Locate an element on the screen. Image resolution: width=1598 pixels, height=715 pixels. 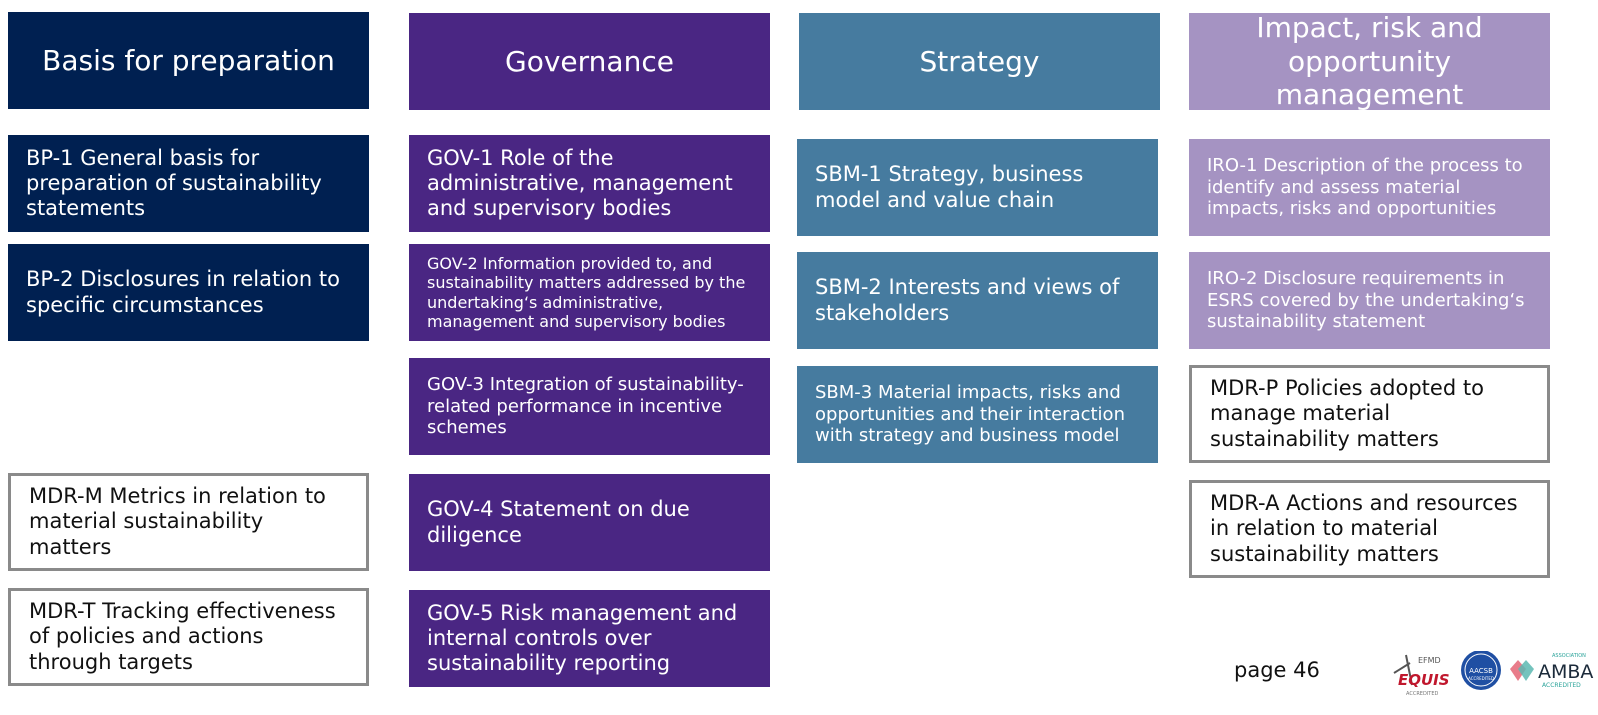
header-basis-for-preparation: Basis for preparation is located at coordinates (188, 60).